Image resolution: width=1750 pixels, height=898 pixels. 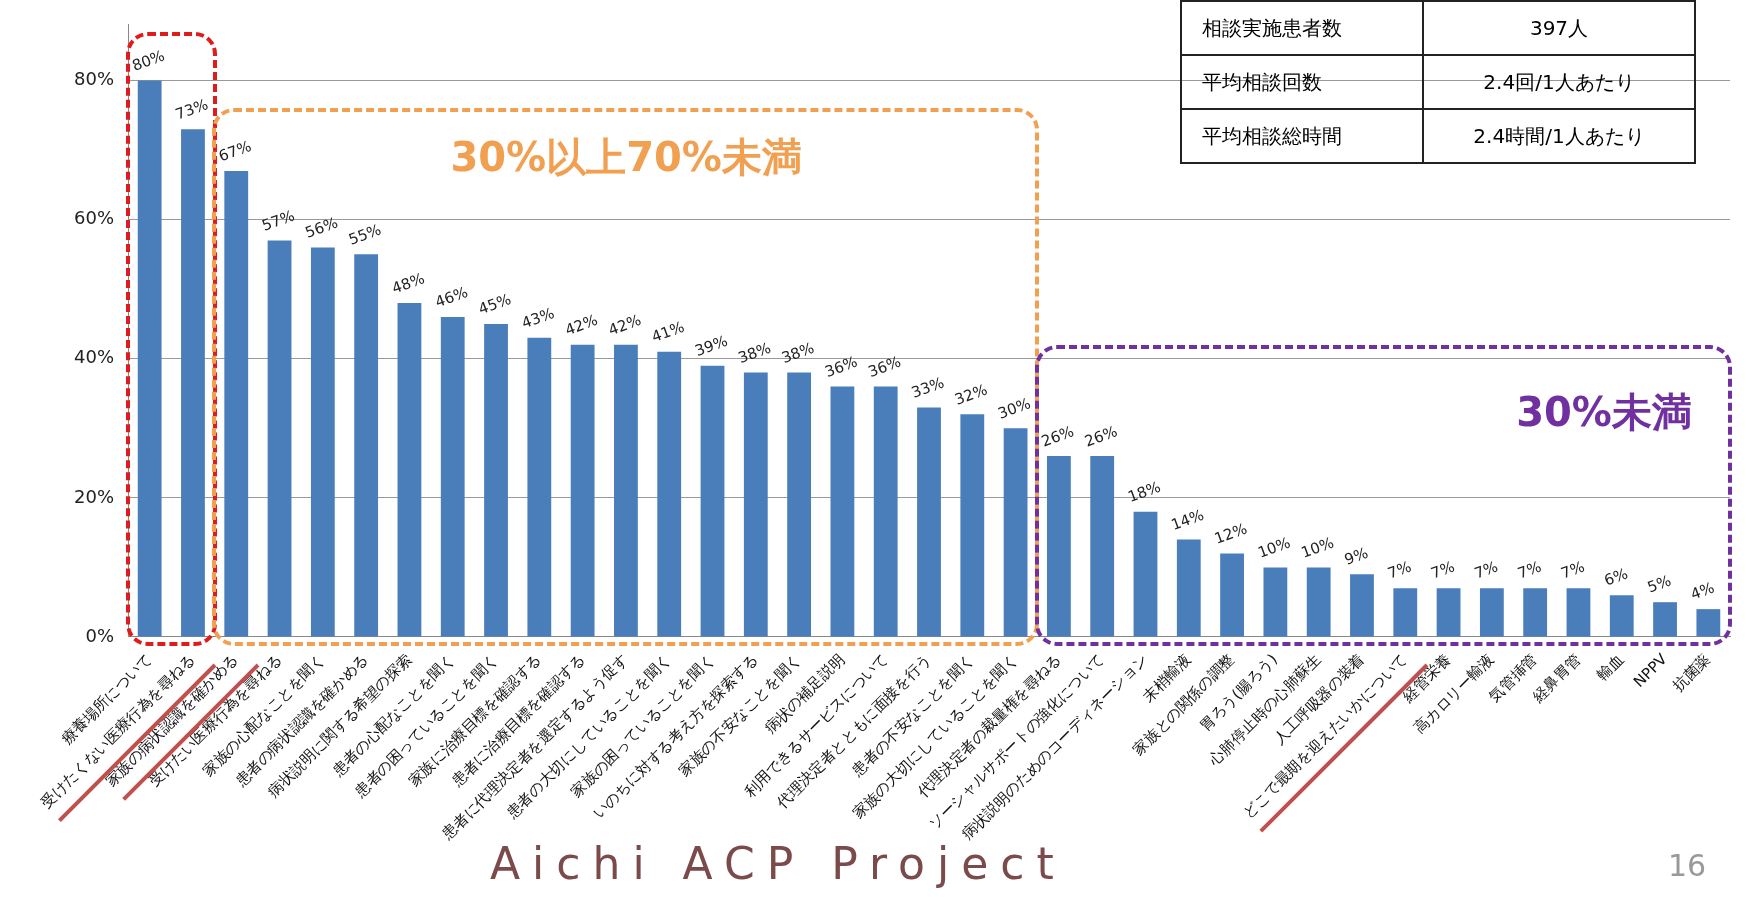 I want to click on annotation: 397人, so click(x=1559, y=28).